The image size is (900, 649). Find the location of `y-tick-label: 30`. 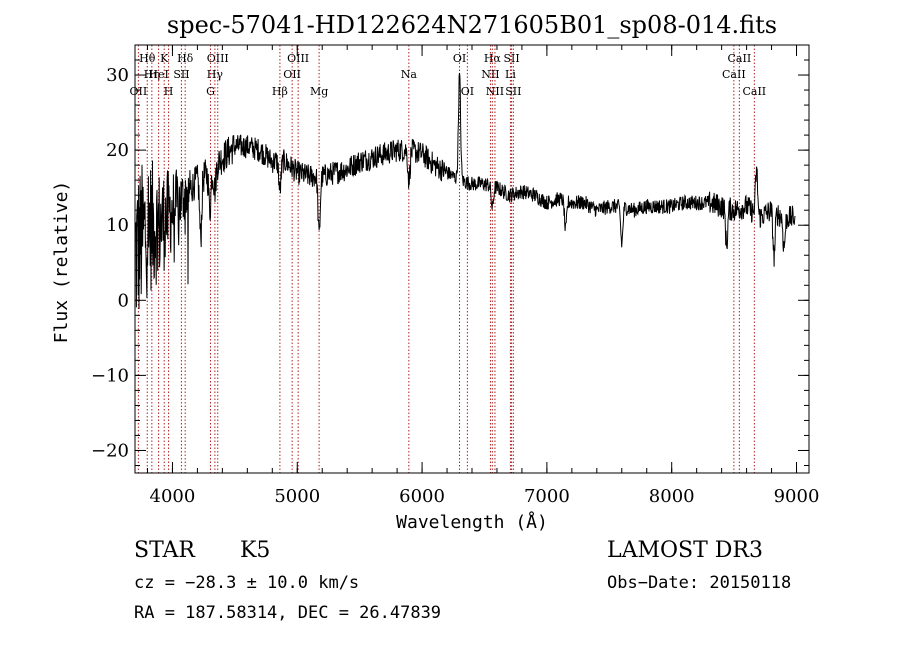

y-tick-label: 30 is located at coordinates (117, 75).